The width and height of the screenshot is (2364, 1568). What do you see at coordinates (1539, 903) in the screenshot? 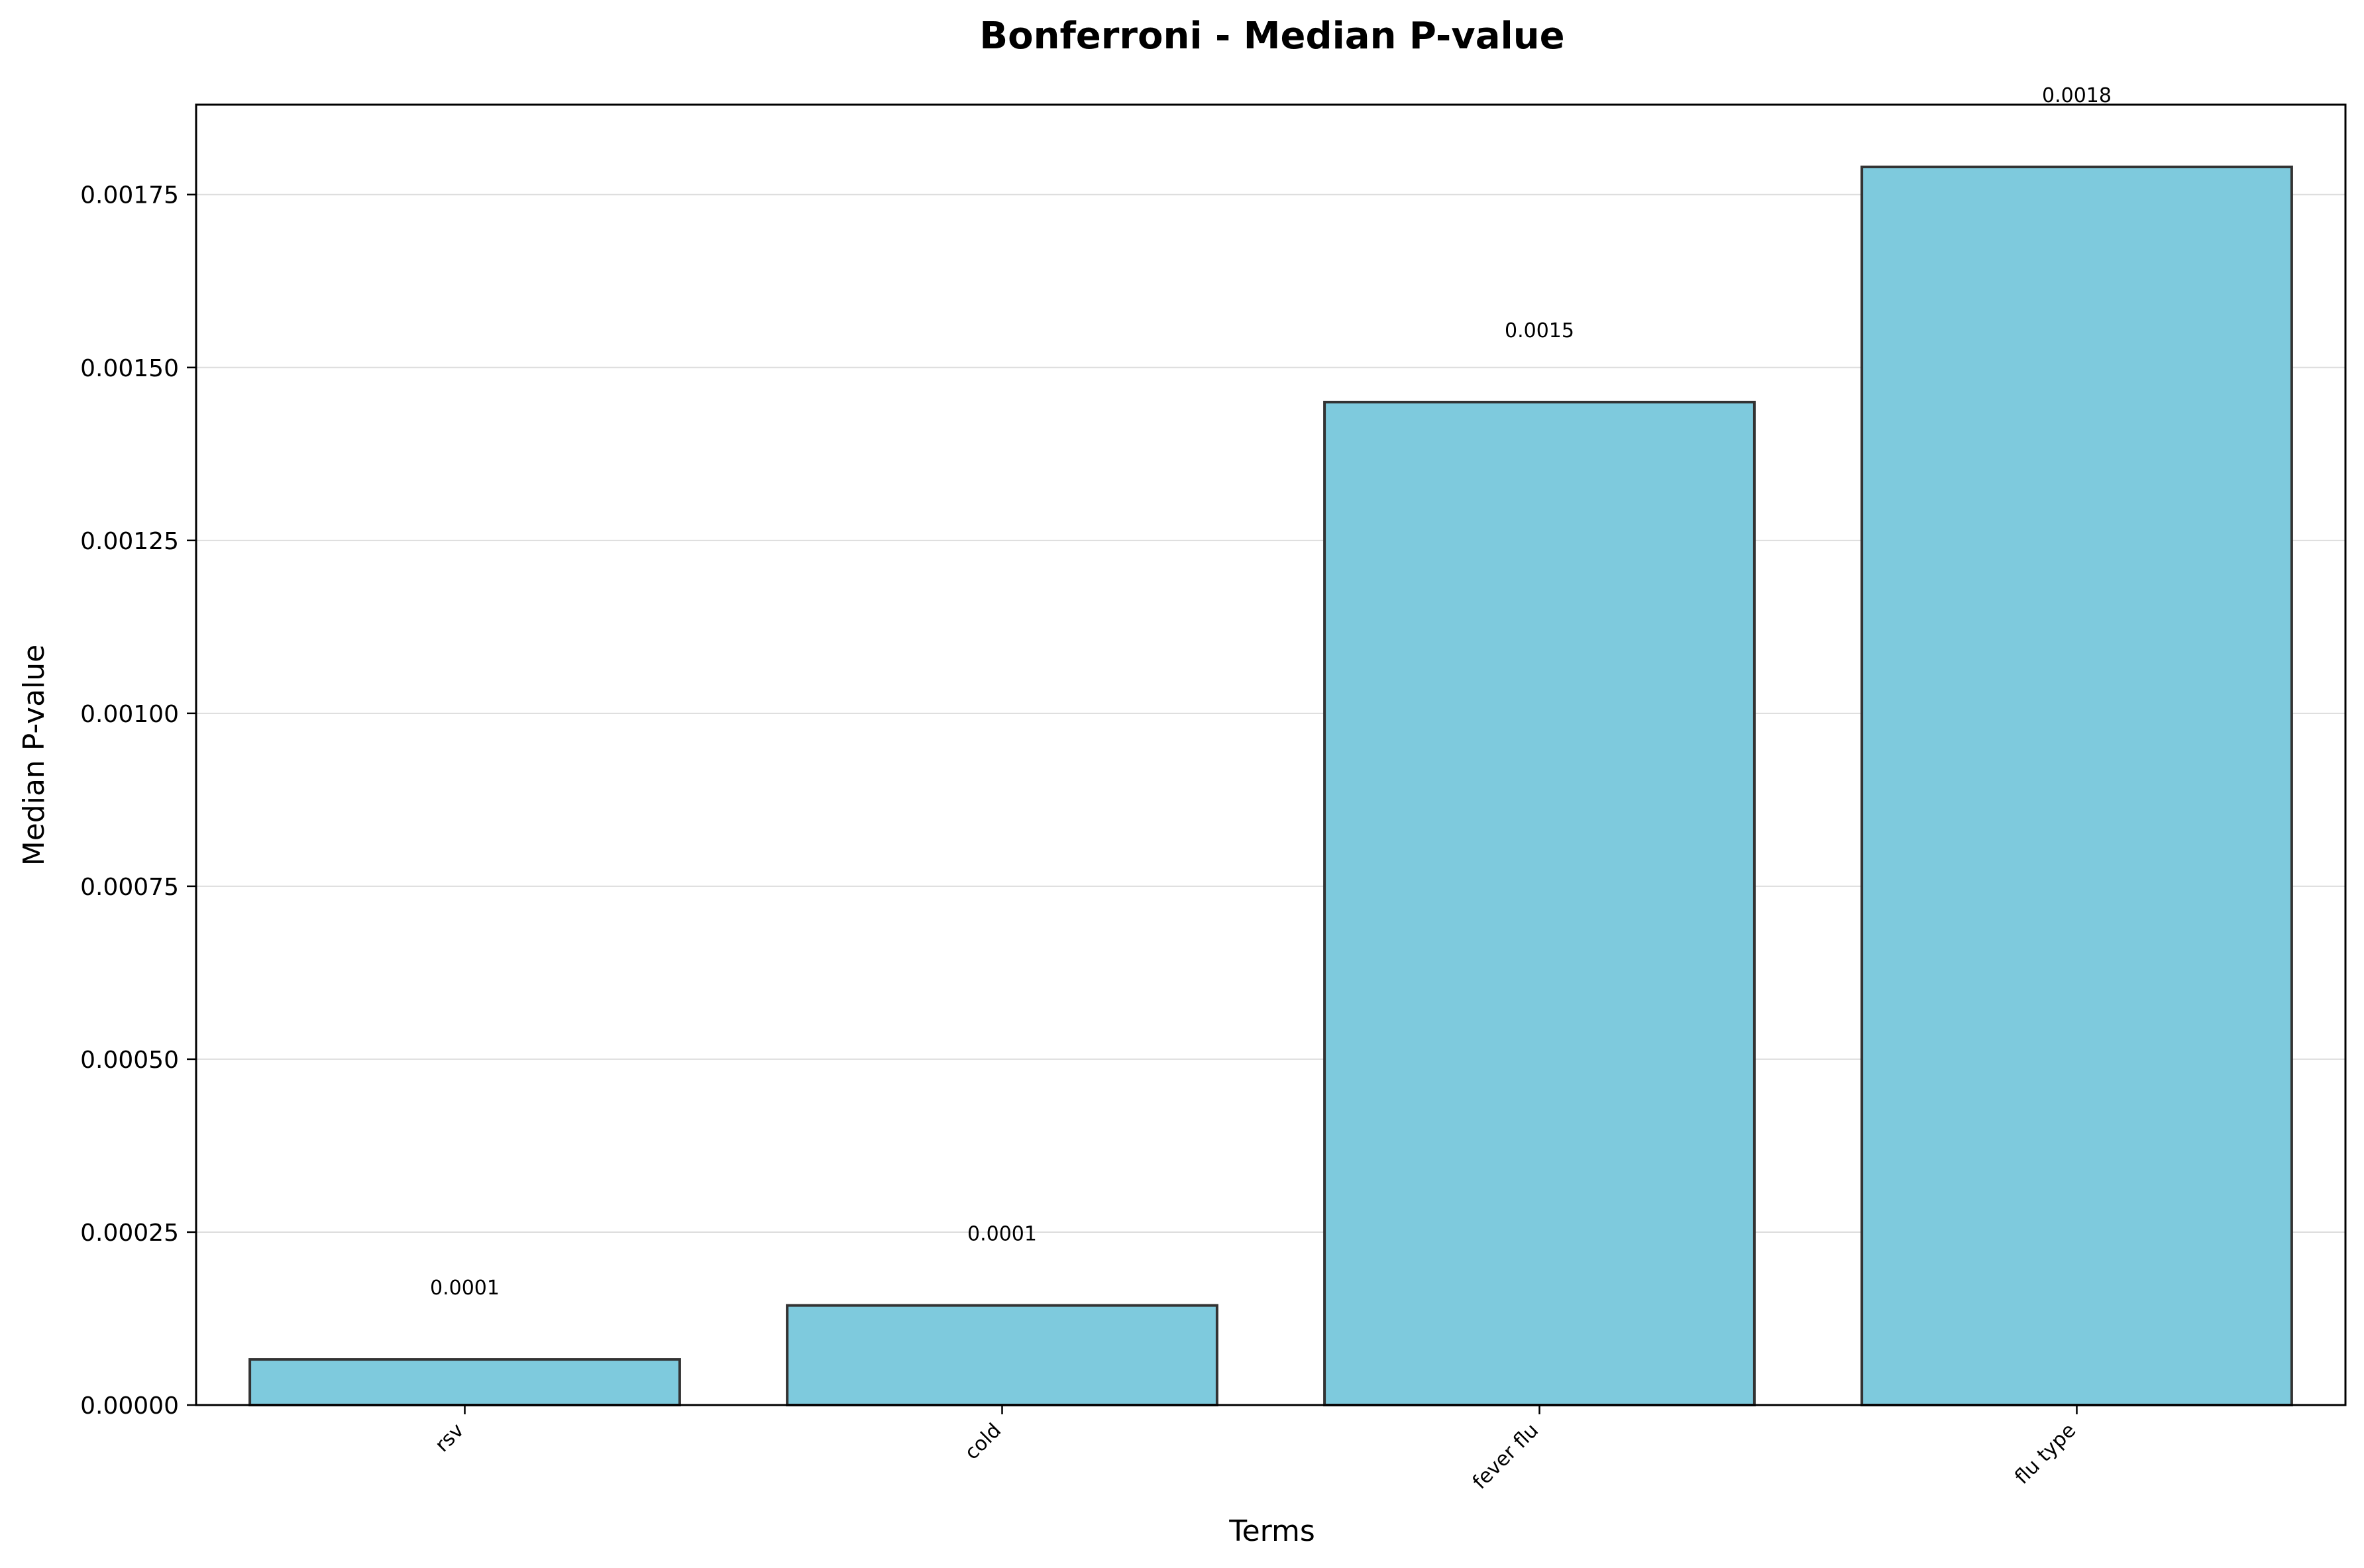
I see `bar-fever-flu` at bounding box center [1539, 903].